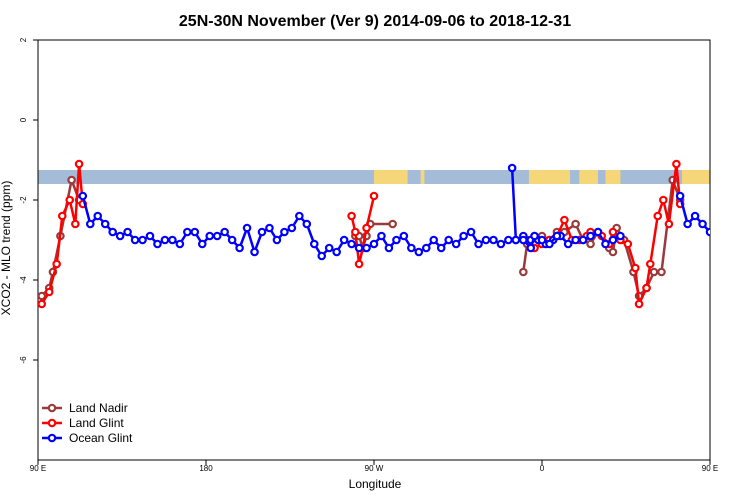 This screenshot has height=500, width=750. Describe the element at coordinates (710, 468) in the screenshot. I see `x-tick-label: 90 E` at that location.